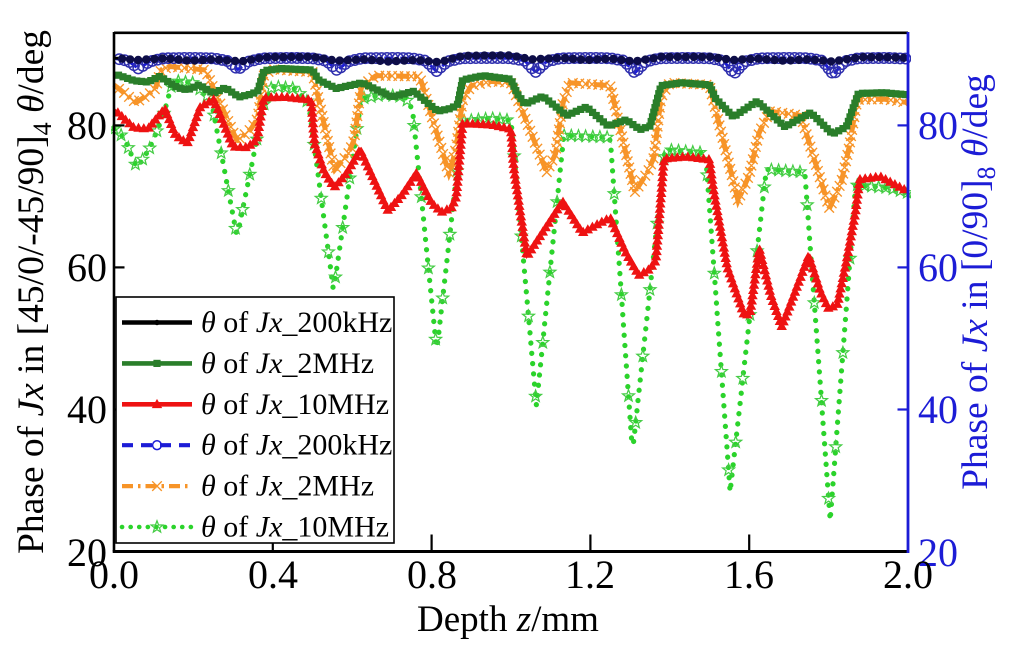  I want to click on svg-text: Phase of Jx in [0/90]8 θ/deg, so click(978, 282).